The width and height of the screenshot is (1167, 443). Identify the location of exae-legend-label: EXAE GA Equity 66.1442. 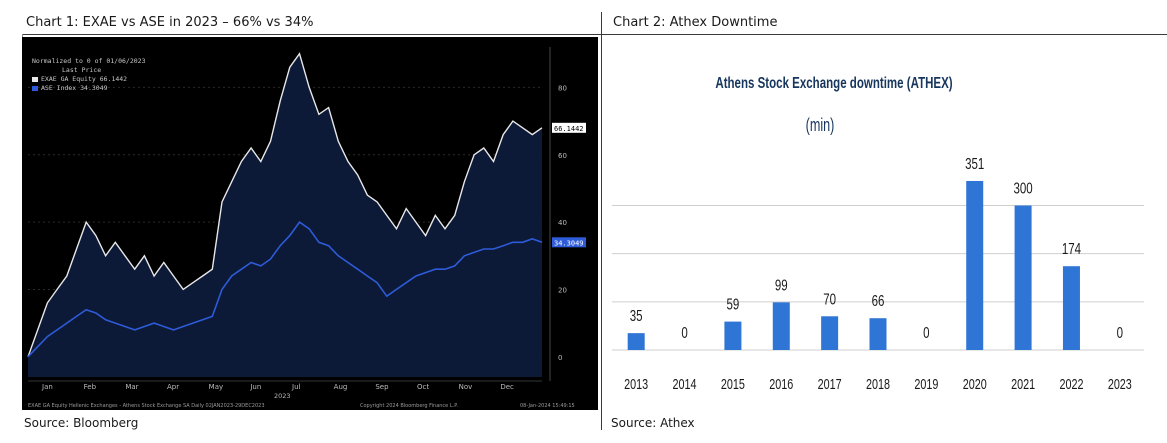
(84, 79).